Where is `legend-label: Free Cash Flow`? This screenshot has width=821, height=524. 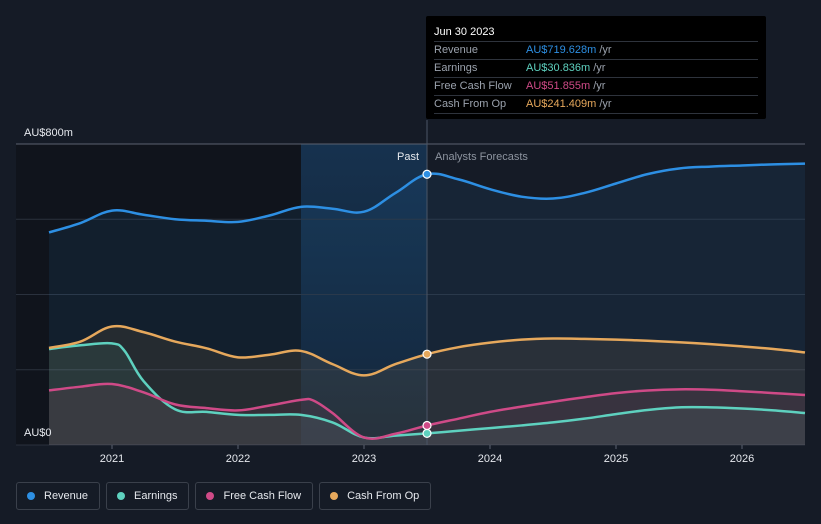
legend-label: Free Cash Flow is located at coordinates (262, 496).